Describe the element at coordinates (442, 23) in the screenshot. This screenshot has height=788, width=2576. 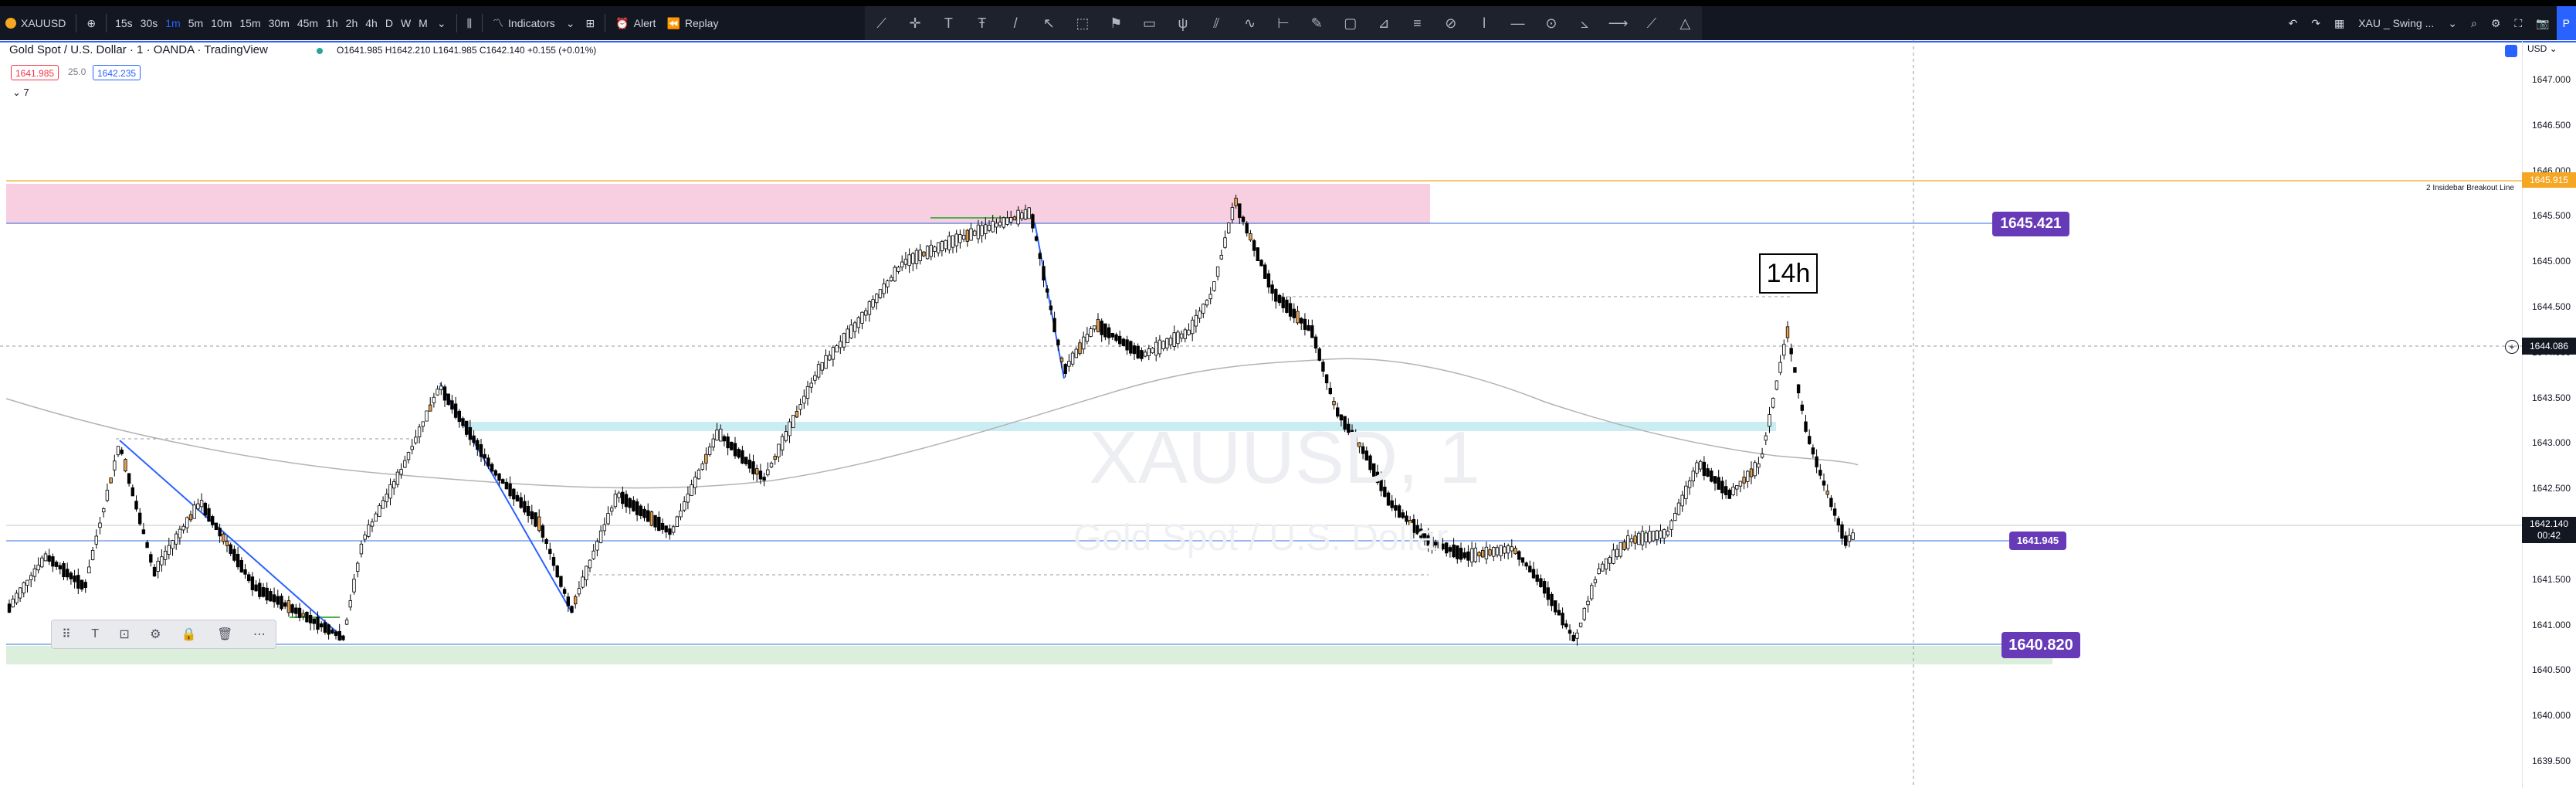
I see `interval-dropdown: ⌄` at that location.